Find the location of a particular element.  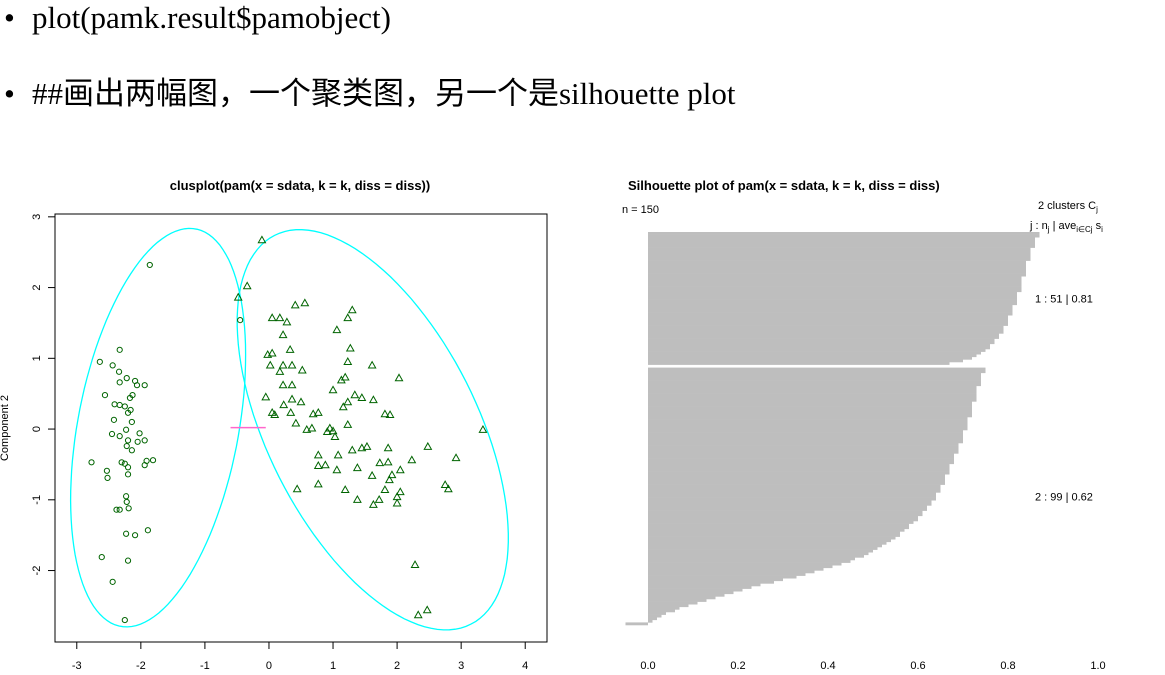

x-tick-label: 0.4 is located at coordinates (827, 666).